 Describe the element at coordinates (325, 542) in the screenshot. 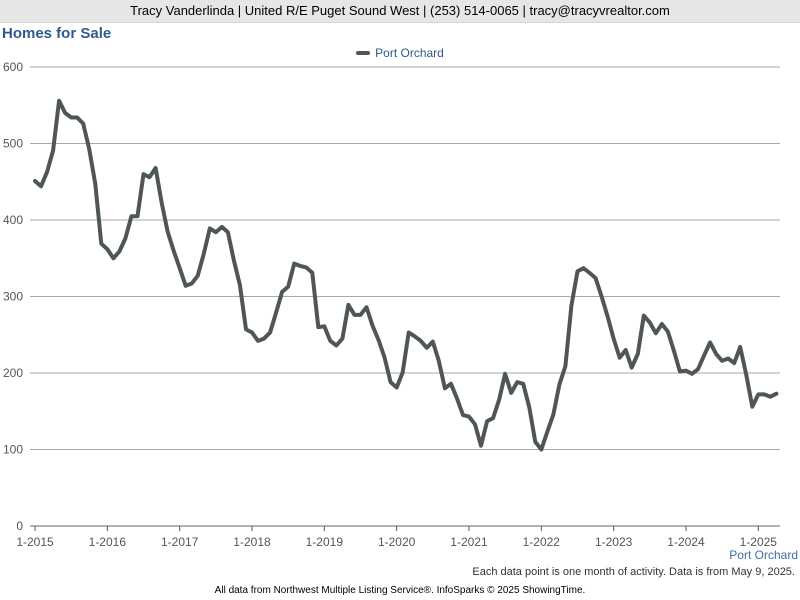

I see `x-tick-label: 1-2019` at that location.